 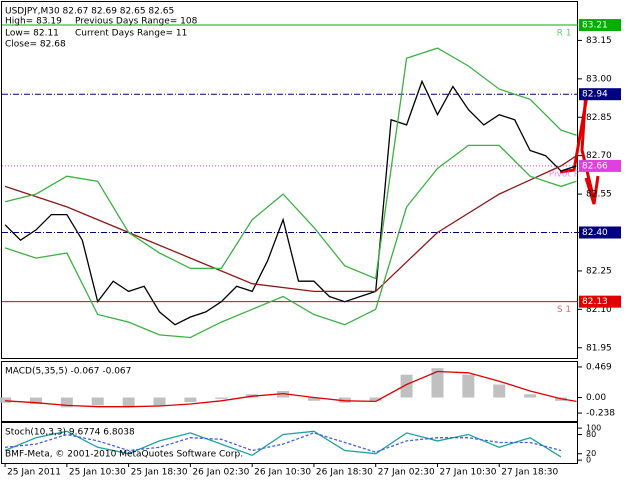 What do you see at coordinates (599, 348) in the screenshot?
I see `y-tick-label: 81.95` at bounding box center [599, 348].